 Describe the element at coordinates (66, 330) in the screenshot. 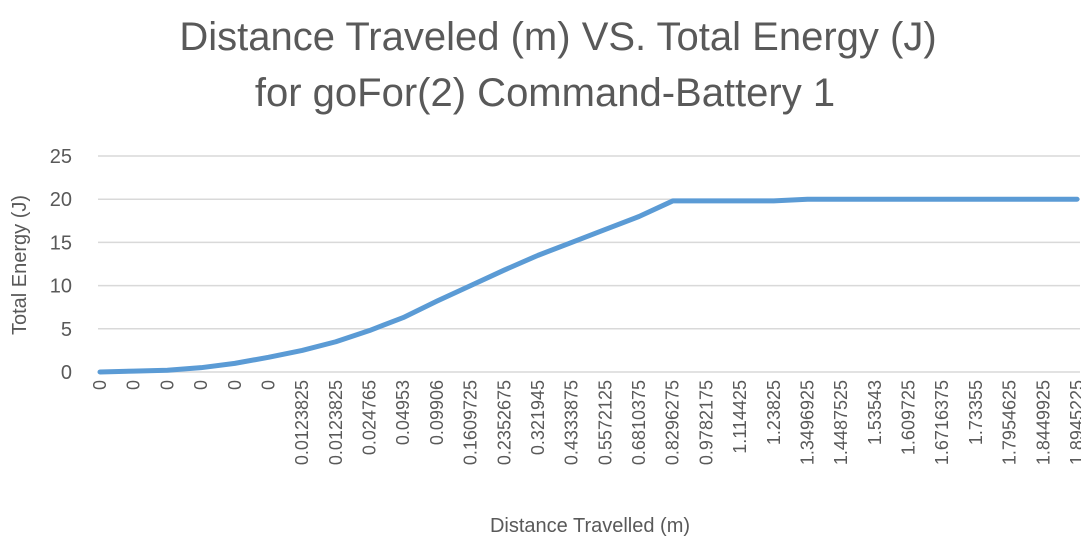

I see `y-tick-label: 5` at that location.